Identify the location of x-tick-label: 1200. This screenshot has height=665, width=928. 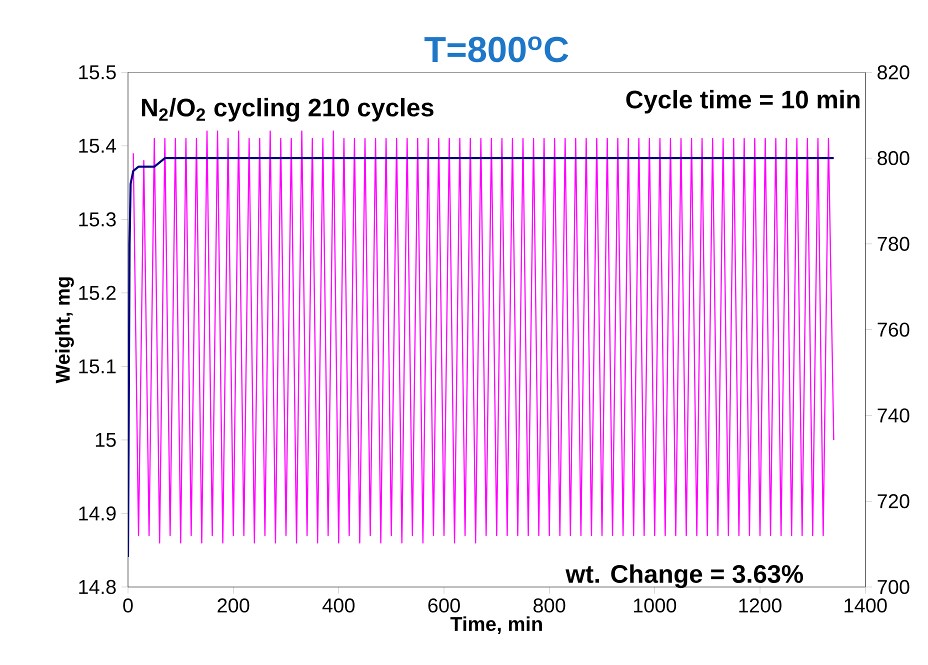
(760, 605).